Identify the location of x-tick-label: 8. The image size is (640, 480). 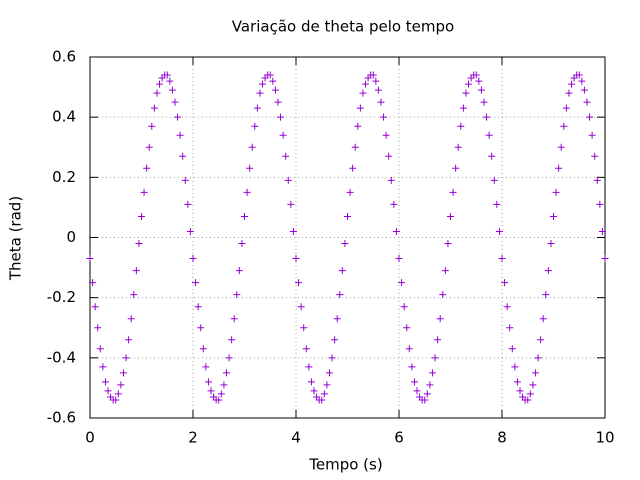
(502, 438).